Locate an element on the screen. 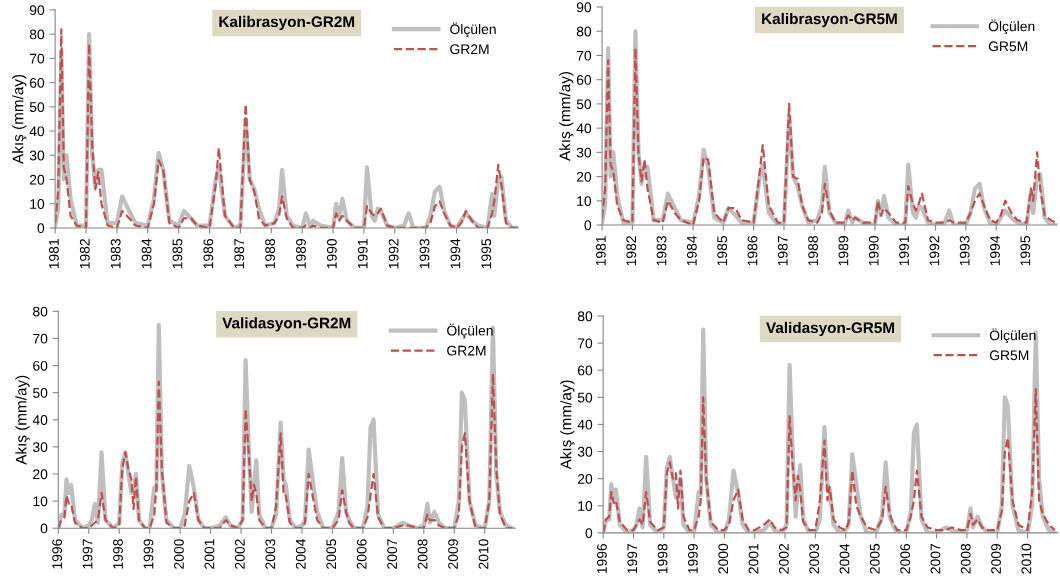 The image size is (1060, 583). x-tick-label: 1982 is located at coordinates (84, 254).